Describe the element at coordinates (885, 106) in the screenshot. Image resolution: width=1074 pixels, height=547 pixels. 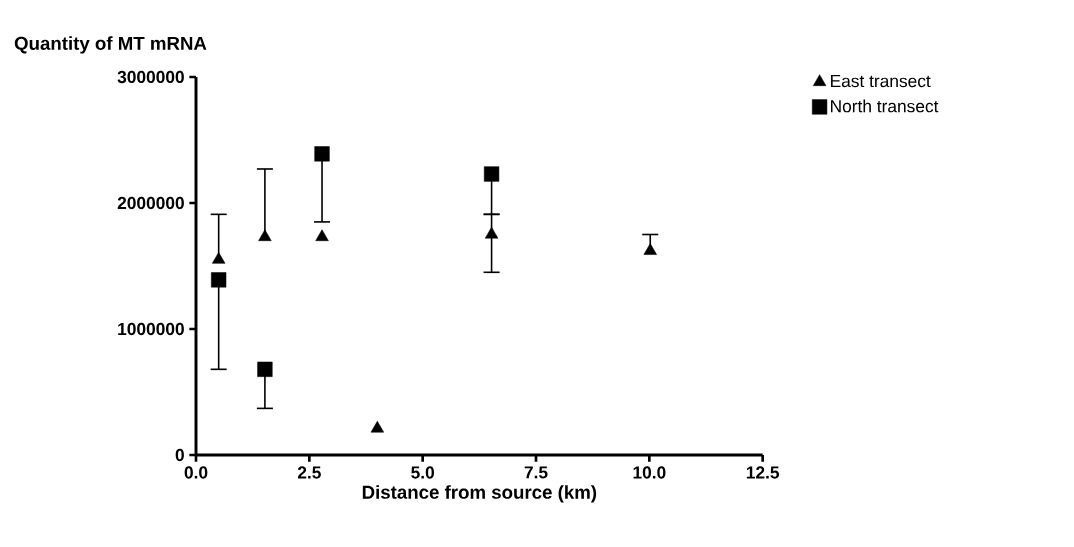
I see `legend-label: North transect` at that location.